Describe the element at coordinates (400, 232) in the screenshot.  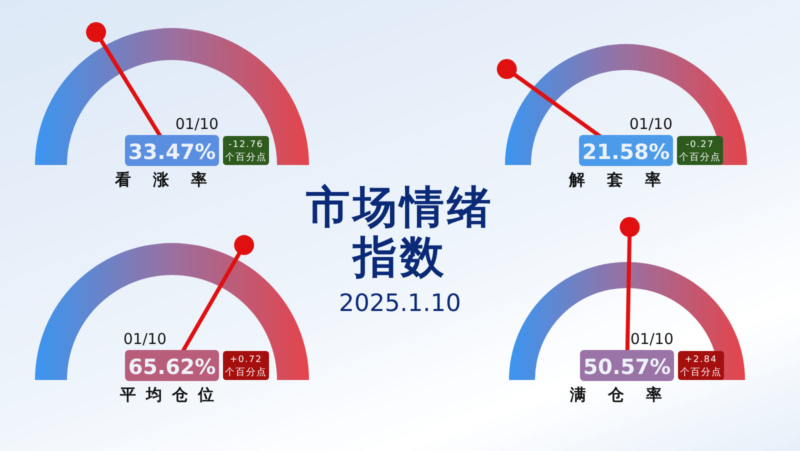
I see `text: 市场情绪指数` at that location.